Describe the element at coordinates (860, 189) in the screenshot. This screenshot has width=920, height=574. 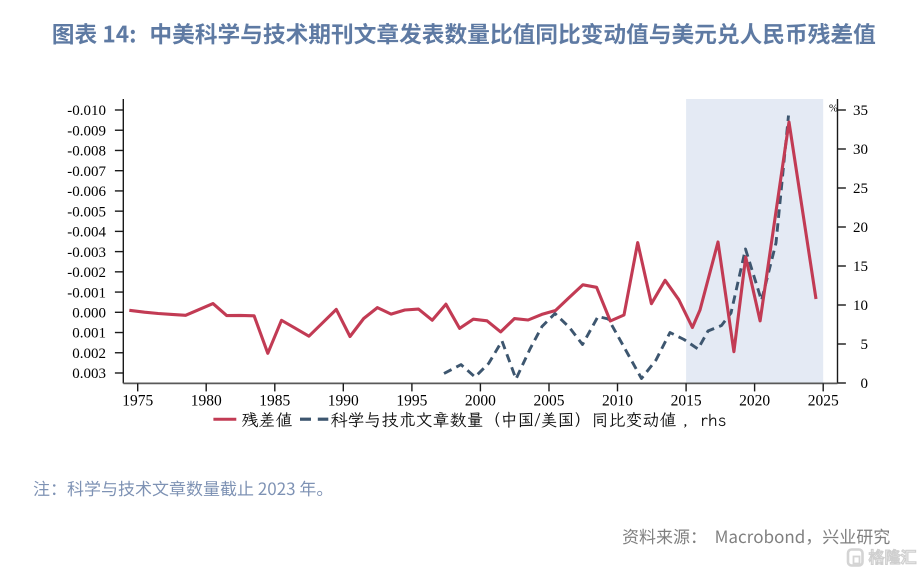
I see `svg-text: 25` at that location.